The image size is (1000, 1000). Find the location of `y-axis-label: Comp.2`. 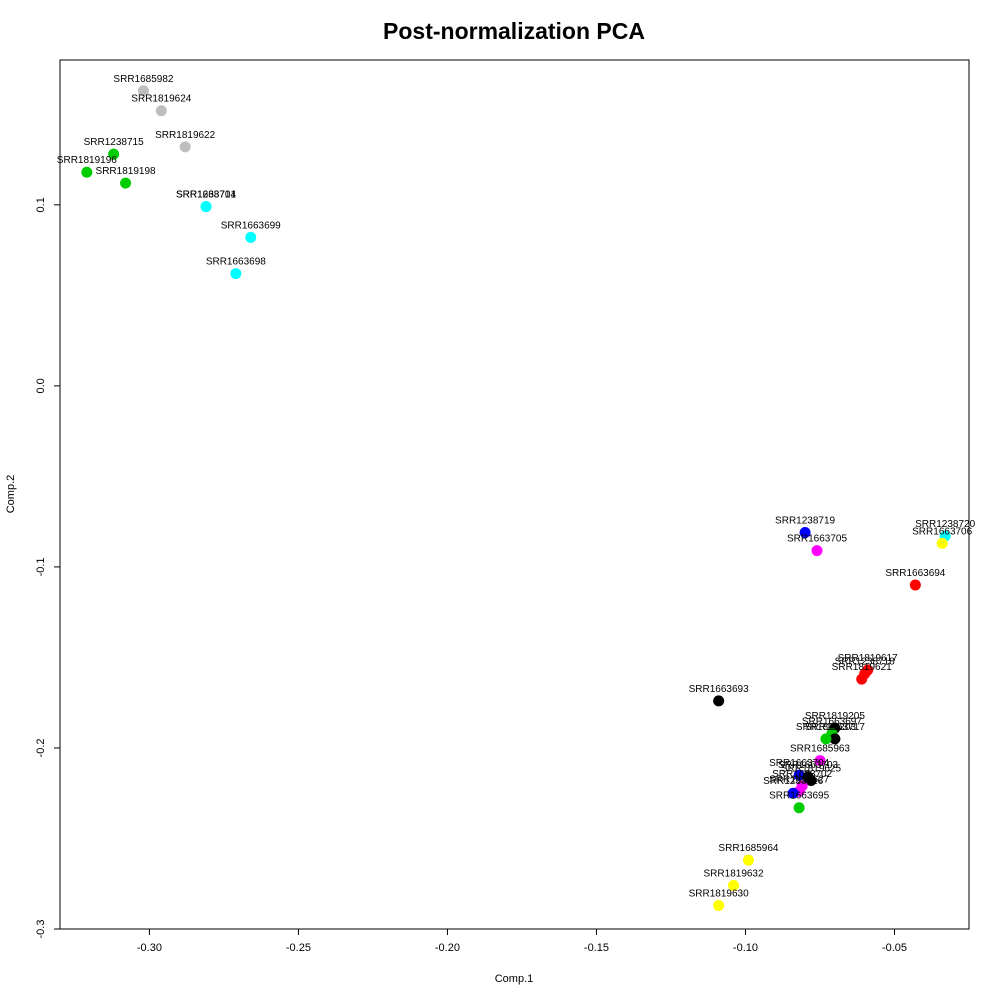

y-axis-label: Comp.2 is located at coordinates (11, 494).